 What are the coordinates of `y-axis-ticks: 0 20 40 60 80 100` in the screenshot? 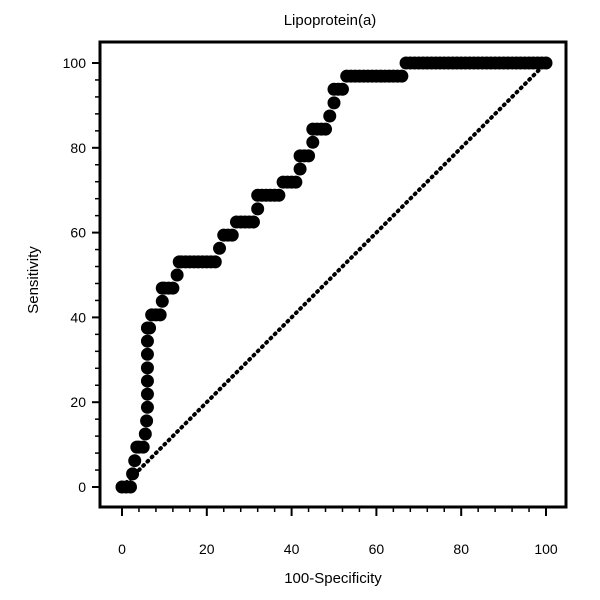 It's located at (81, 275).